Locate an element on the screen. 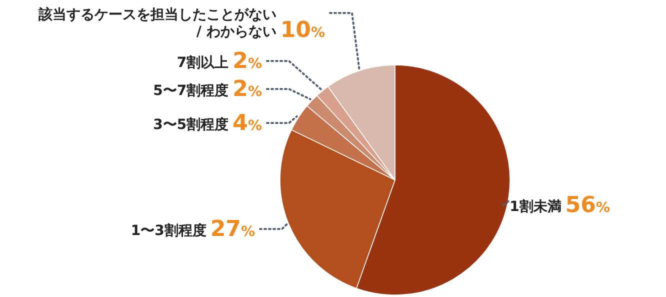 This screenshot has width=666, height=297. slice-label: 該当するケースを担当したことがない / わからない is located at coordinates (156, 23).